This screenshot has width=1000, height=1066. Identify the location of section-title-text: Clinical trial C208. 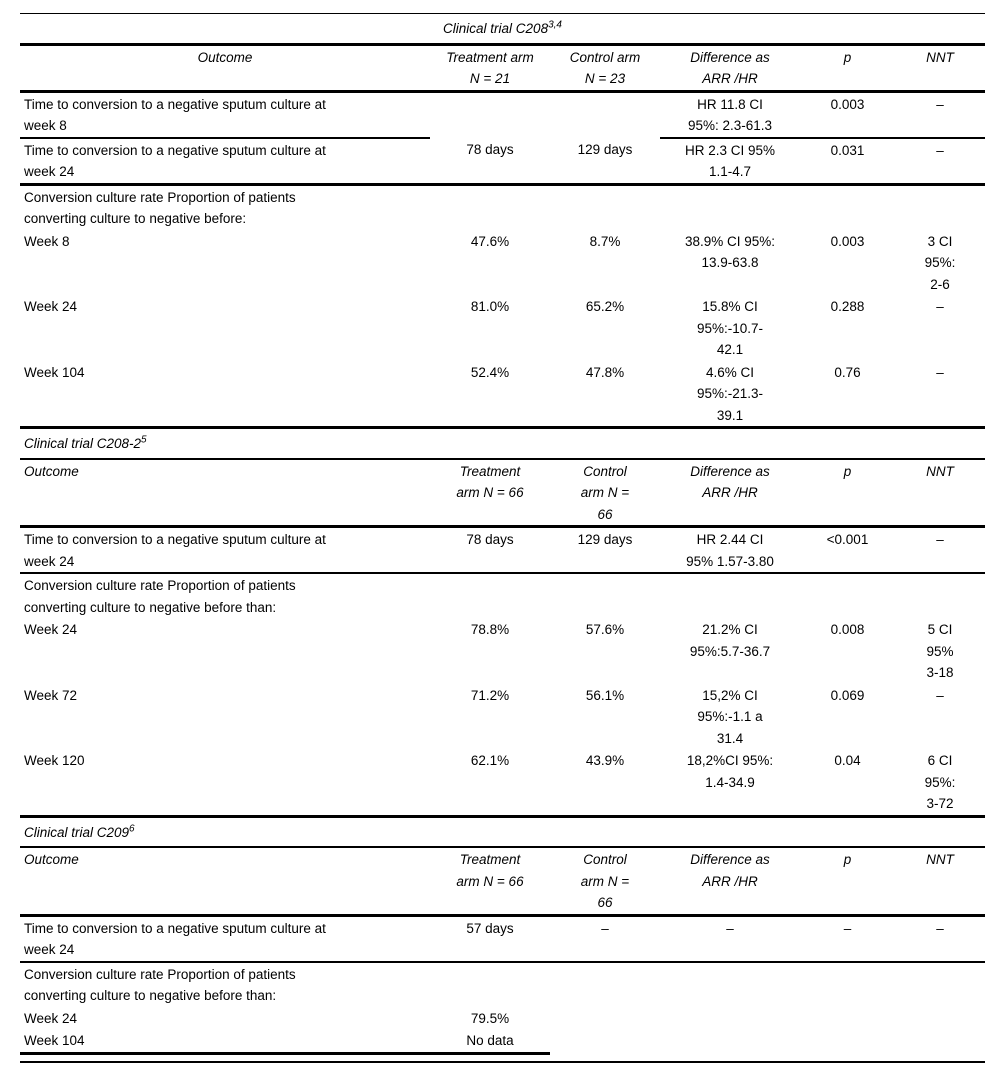
(496, 28).